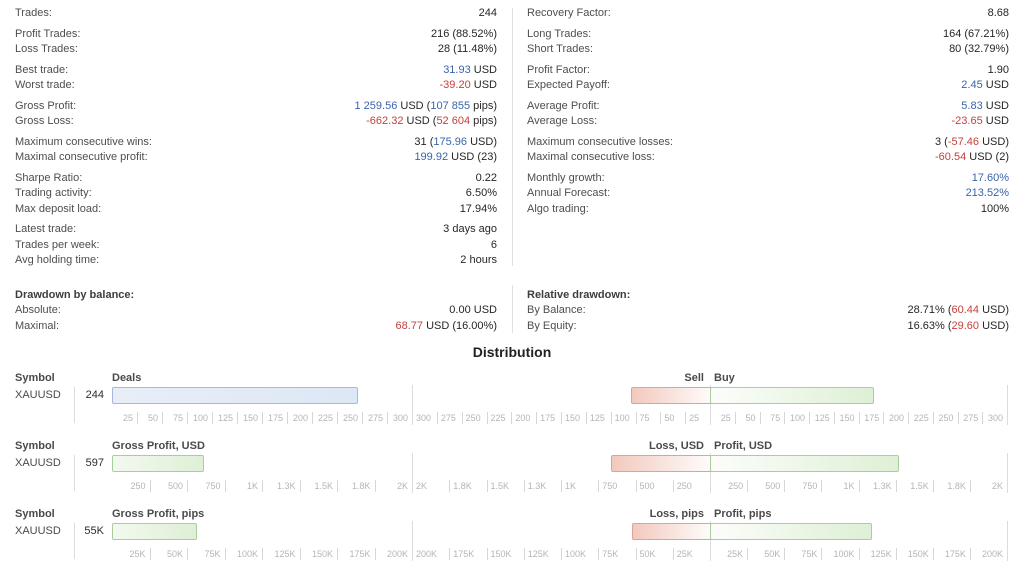  What do you see at coordinates (467, 49) in the screenshot?
I see `stat-value-part: 28 (11.48%)` at bounding box center [467, 49].